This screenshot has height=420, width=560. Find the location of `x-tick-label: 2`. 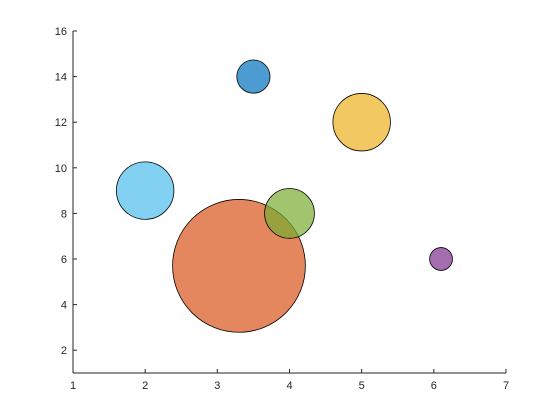

x-tick-label: 2 is located at coordinates (145, 386).